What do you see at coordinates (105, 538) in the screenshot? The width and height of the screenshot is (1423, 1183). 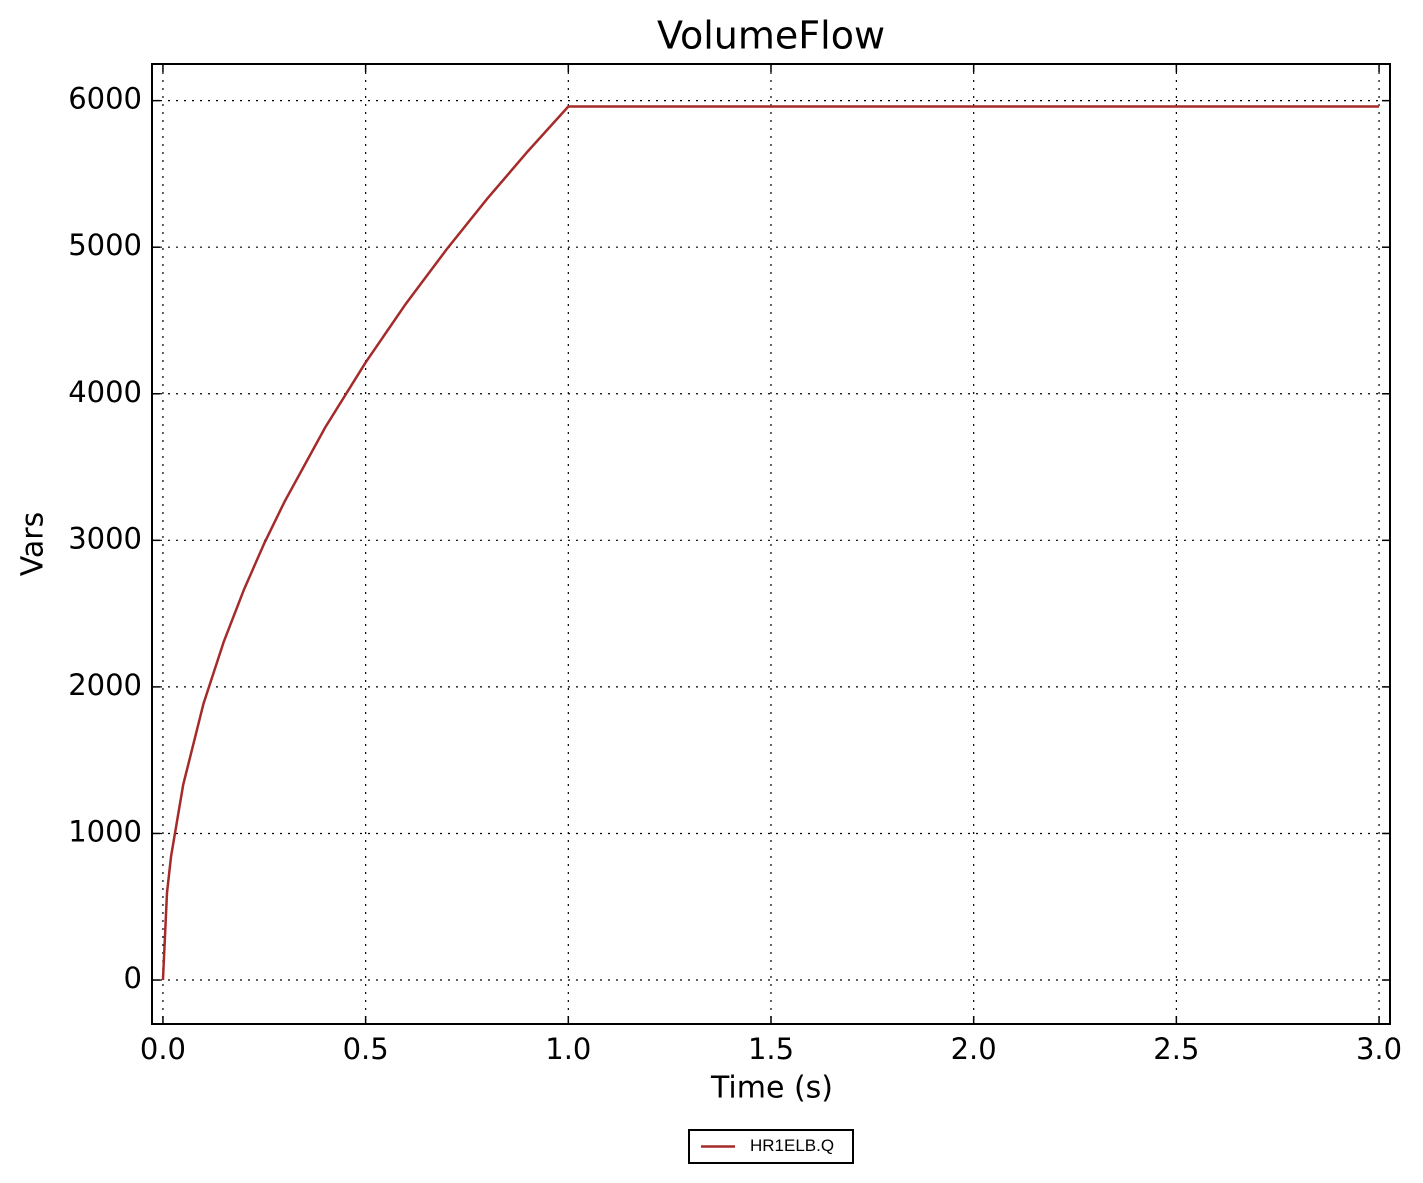 I see `y-tick-label: 3000` at bounding box center [105, 538].